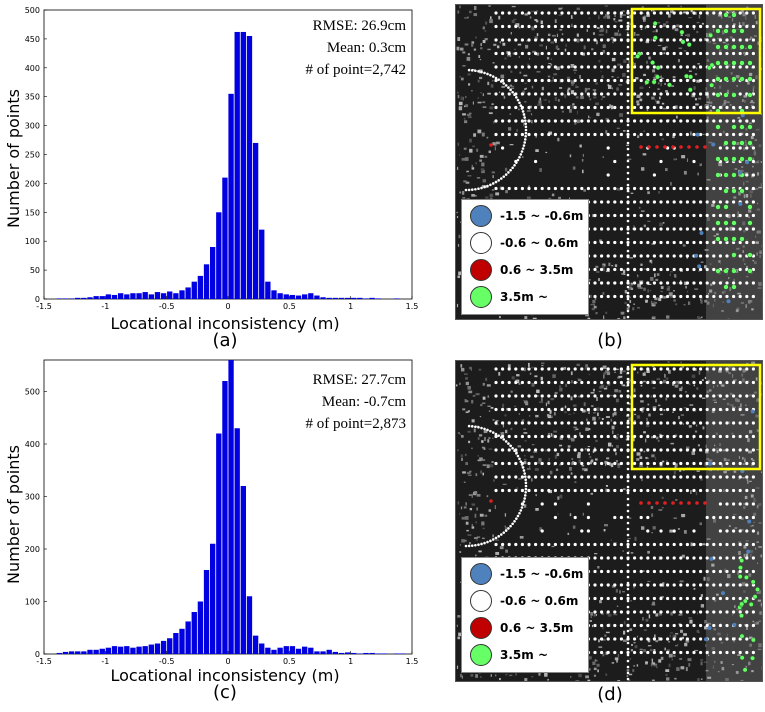 The width and height of the screenshot is (765, 712). What do you see at coordinates (37, 299) in the screenshot?
I see `y-tick-label: 0` at bounding box center [37, 299].